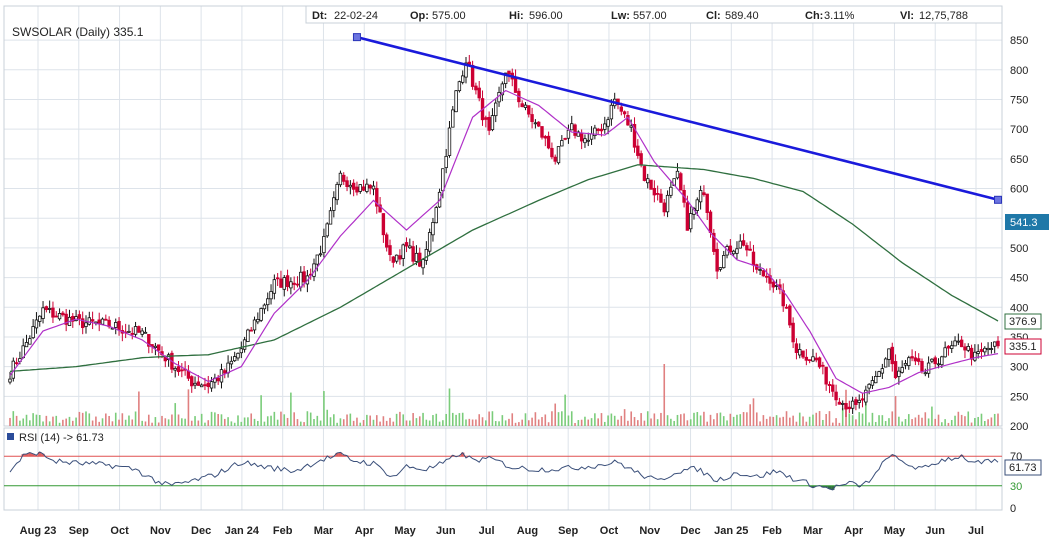  I want to click on x-tick-label: Jul, so click(976, 531).